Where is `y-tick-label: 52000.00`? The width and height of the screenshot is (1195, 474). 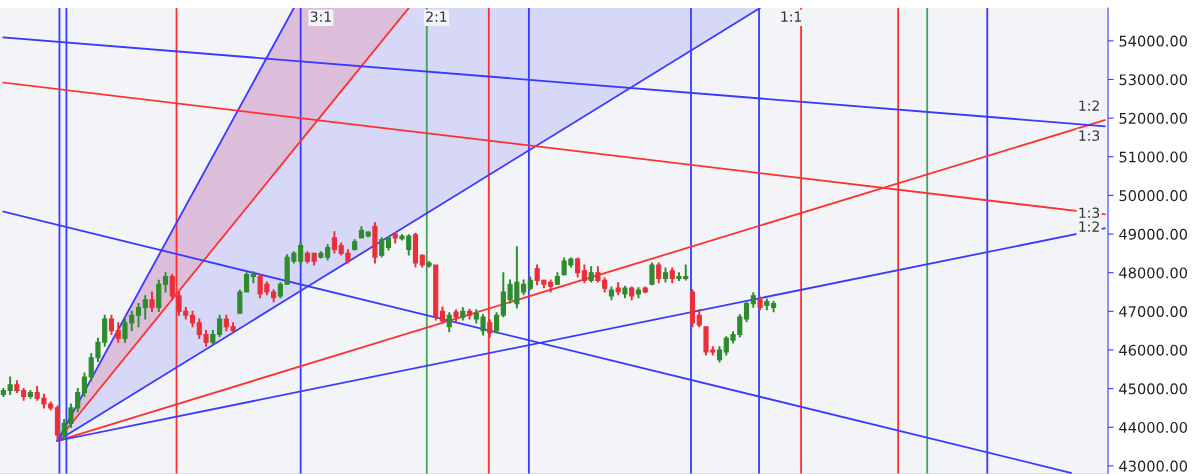 y-tick-label: 52000.00 is located at coordinates (1153, 118).